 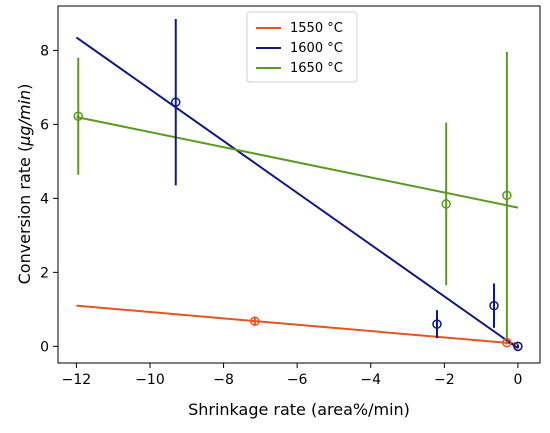 I want to click on y-axis-label: Conversion rate (μg/min), so click(x=24, y=184).